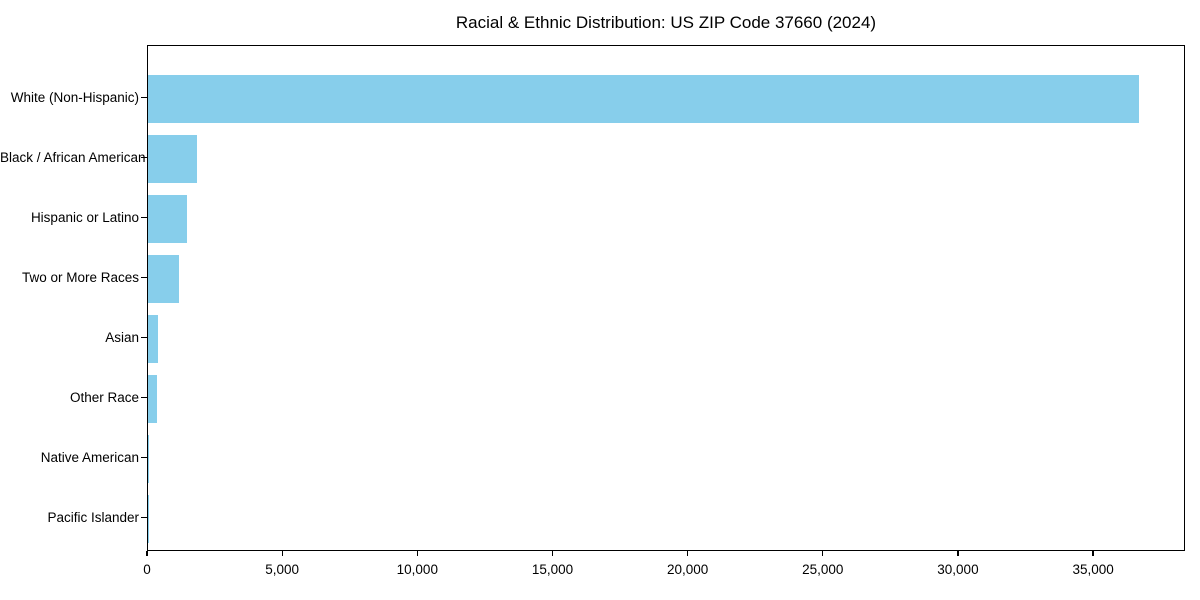 The width and height of the screenshot is (1200, 600). I want to click on x-axis-tick-label: 15,000, so click(552, 569).